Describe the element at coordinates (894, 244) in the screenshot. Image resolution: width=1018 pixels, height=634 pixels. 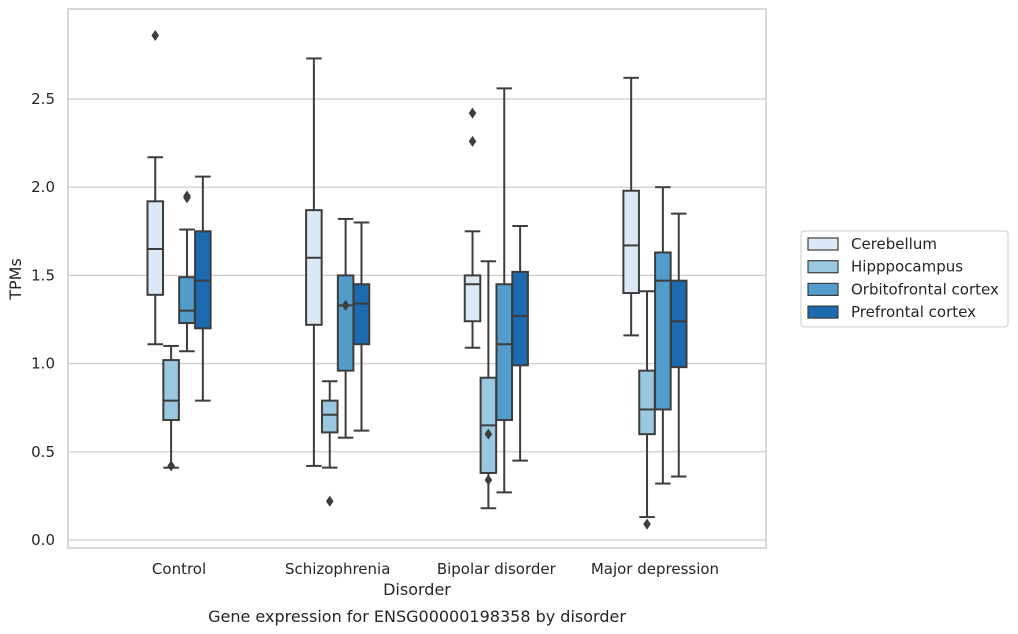
I see `legend-label: Cerebellum` at that location.